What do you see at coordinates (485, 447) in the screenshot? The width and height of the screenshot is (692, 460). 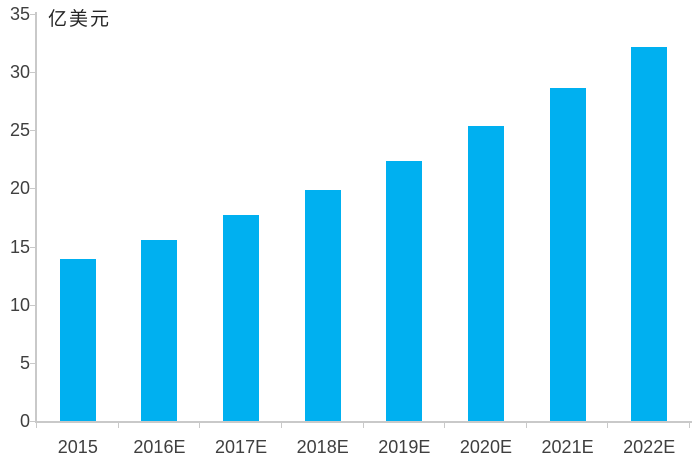 I see `x-category-label: 2020E` at bounding box center [485, 447].